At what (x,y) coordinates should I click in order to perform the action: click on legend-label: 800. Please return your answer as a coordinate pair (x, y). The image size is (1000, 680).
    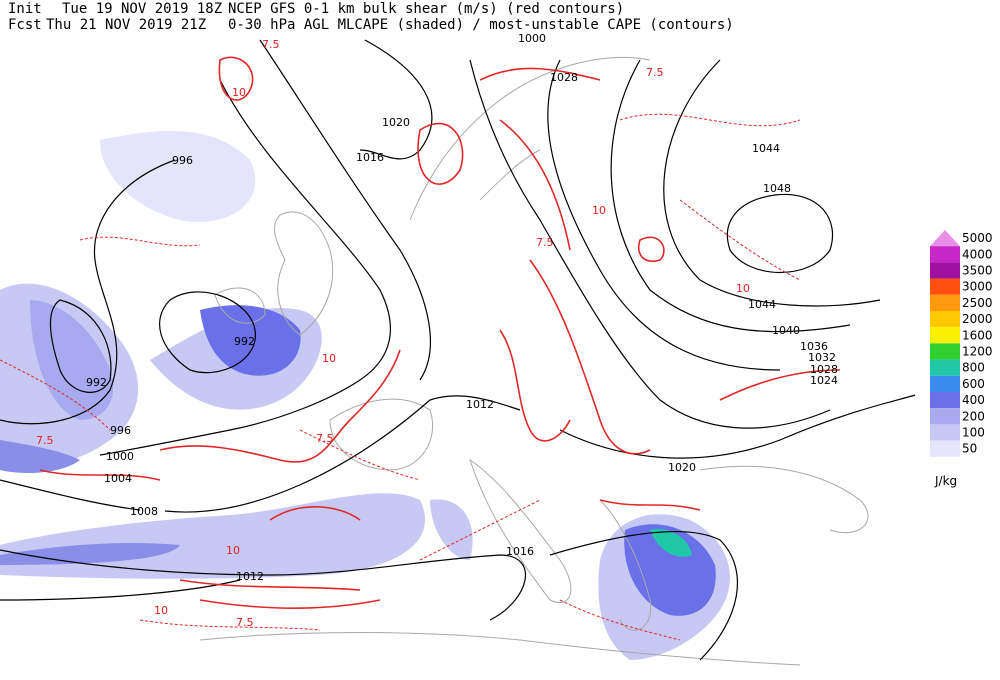
    Looking at the image, I should click on (973, 368).